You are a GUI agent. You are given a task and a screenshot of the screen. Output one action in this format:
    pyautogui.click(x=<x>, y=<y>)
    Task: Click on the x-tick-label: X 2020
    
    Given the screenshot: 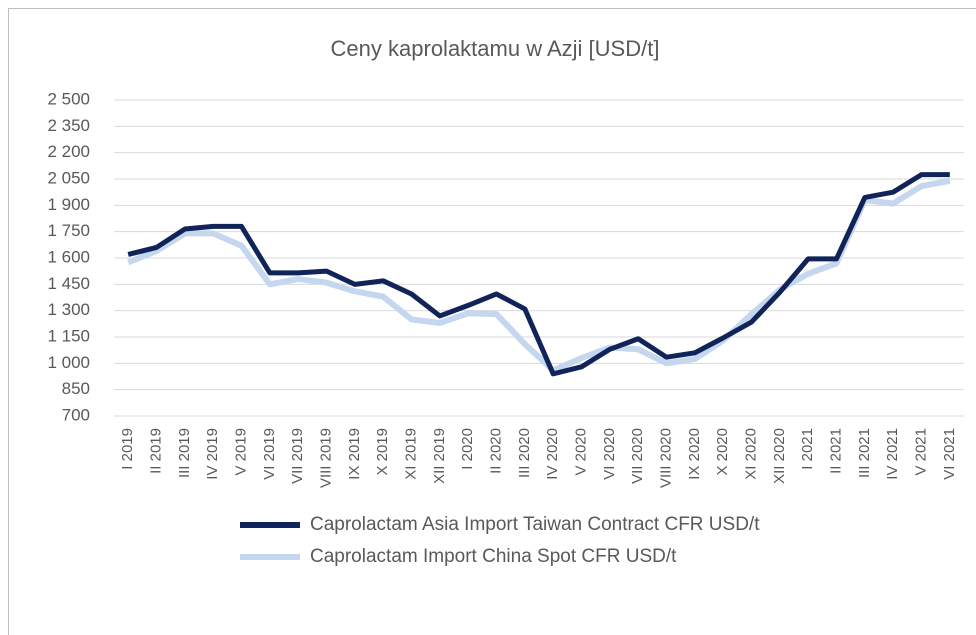 What is the action you would take?
    pyautogui.click(x=722, y=452)
    